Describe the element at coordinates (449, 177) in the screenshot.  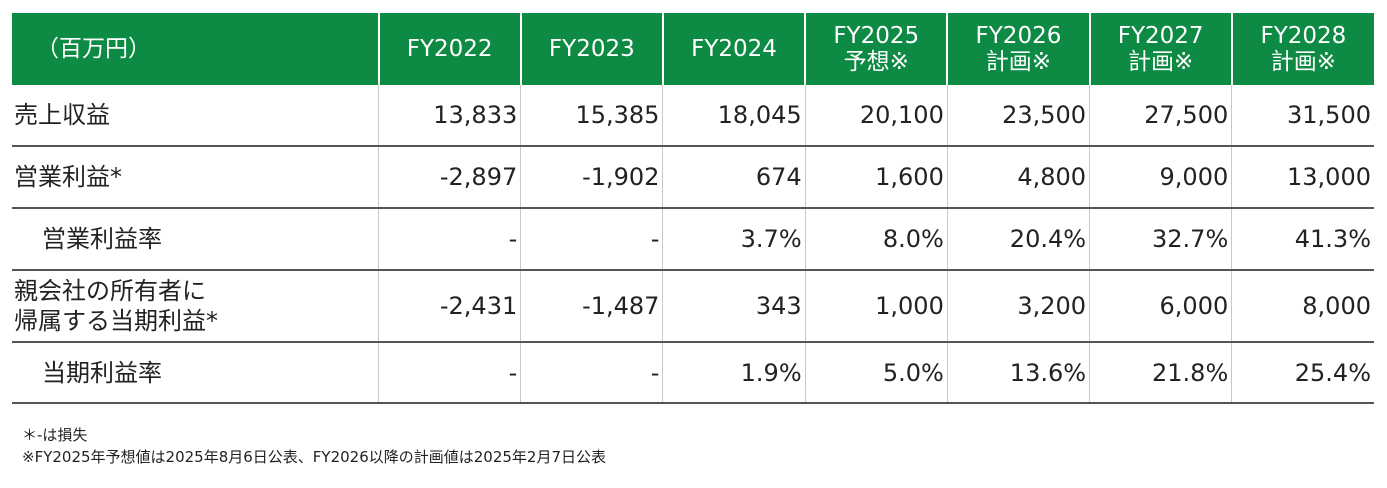
I see `table-cell: -2,897` at that location.